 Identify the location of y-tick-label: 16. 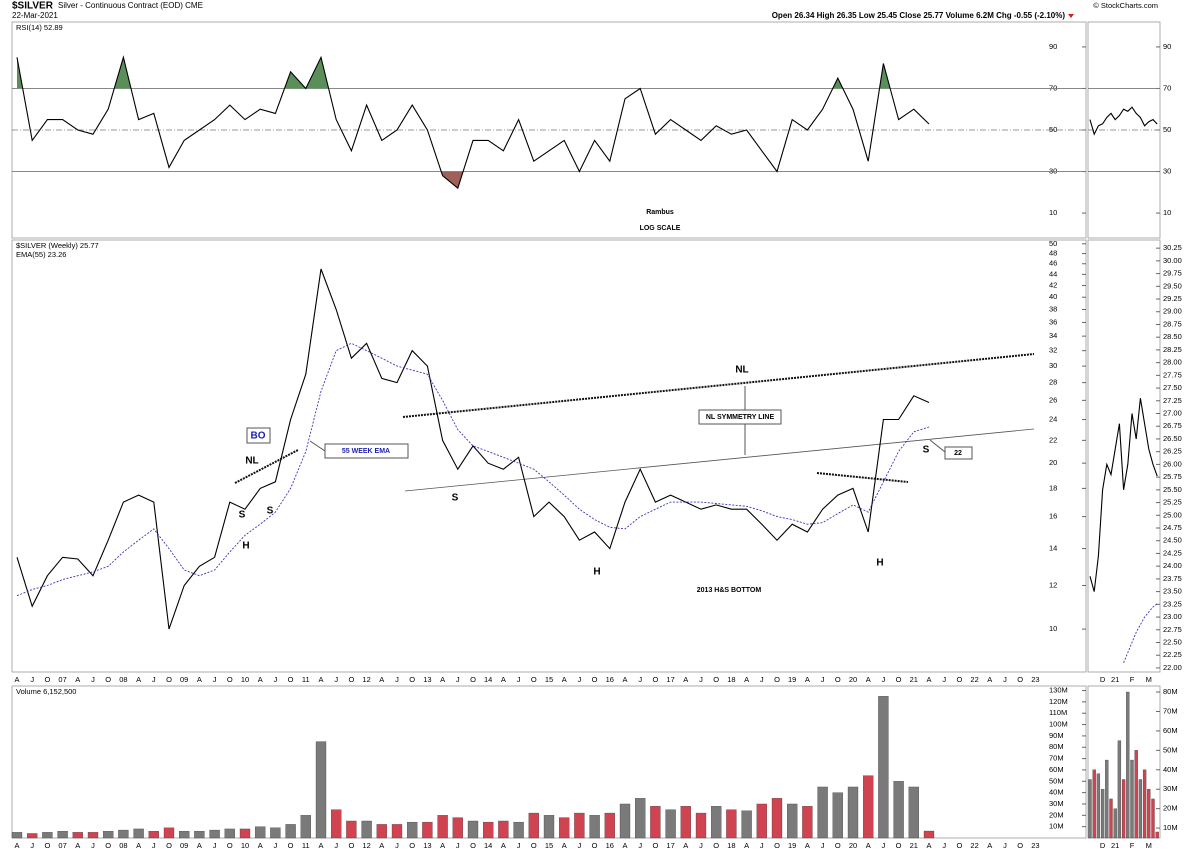
(1053, 516).